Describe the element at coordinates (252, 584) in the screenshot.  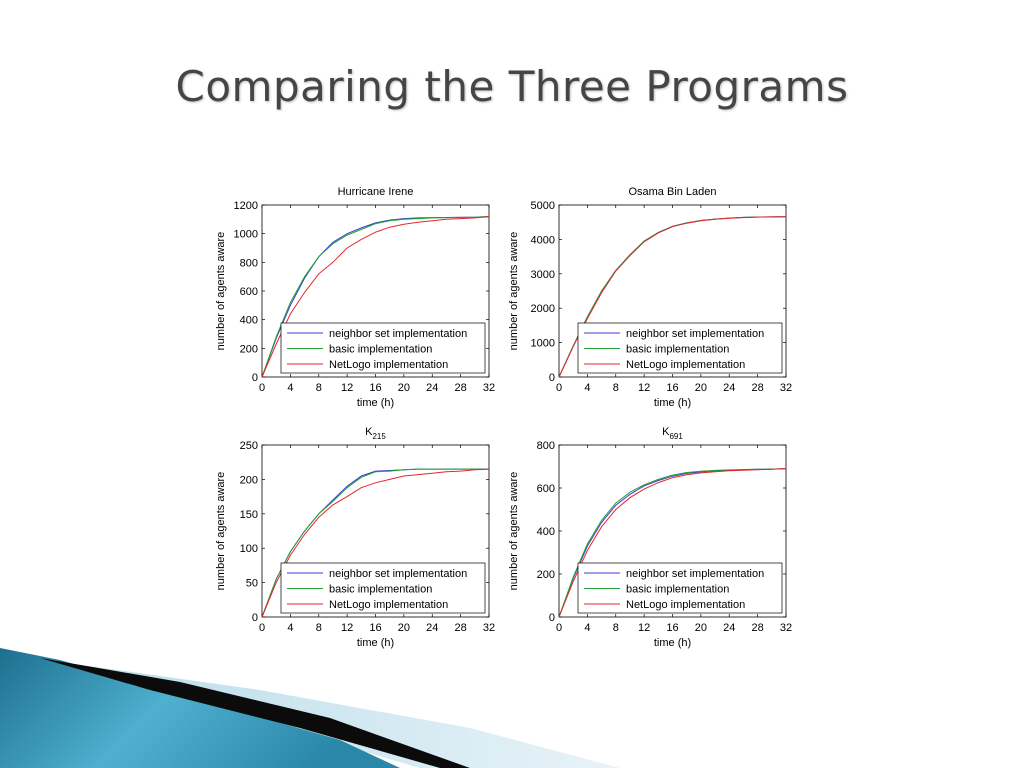
I see `y-tick-label: 50` at that location.